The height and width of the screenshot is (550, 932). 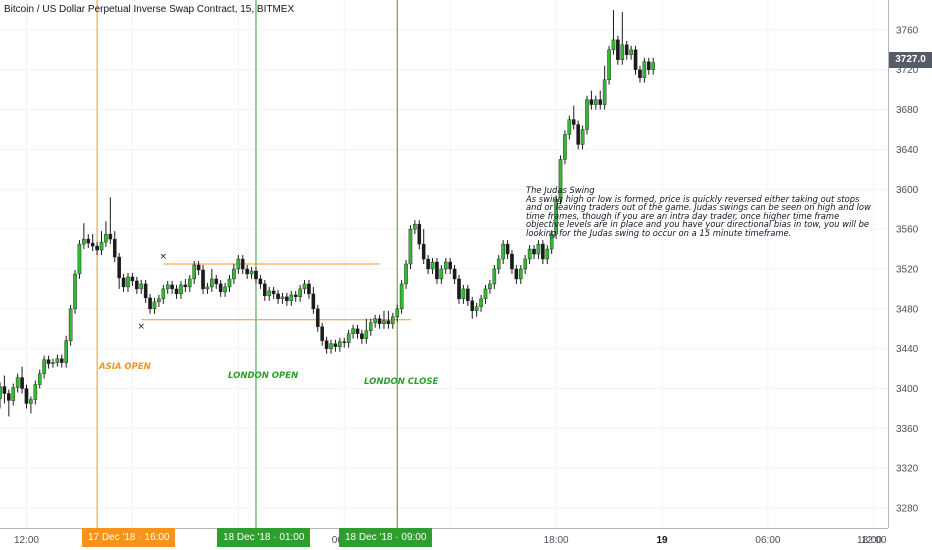 I want to click on asia-time-badge: 17 Dec '18 · 16:00, so click(x=129, y=537).